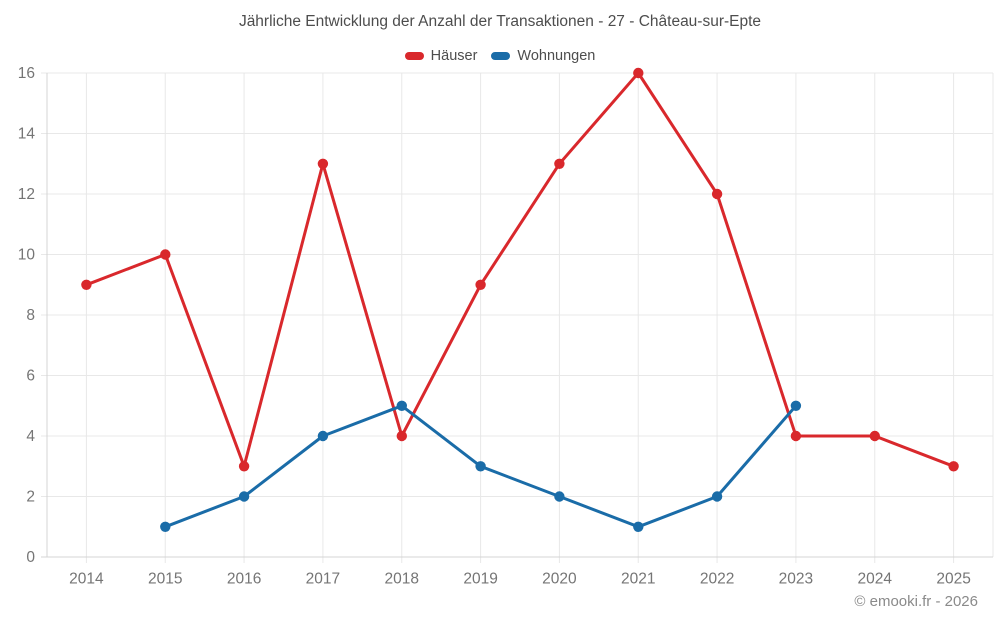 Image resolution: width=1000 pixels, height=625 pixels. I want to click on y-tick-label: 0, so click(30, 557).